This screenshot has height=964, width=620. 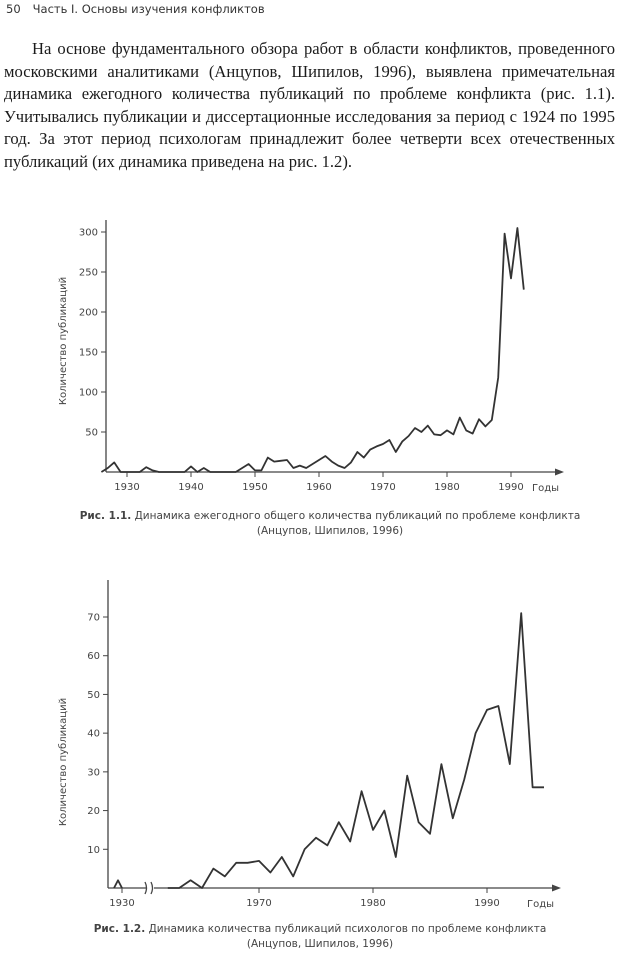 What do you see at coordinates (318, 487) in the screenshot?
I see `x-tick-label: 1960` at bounding box center [318, 487].